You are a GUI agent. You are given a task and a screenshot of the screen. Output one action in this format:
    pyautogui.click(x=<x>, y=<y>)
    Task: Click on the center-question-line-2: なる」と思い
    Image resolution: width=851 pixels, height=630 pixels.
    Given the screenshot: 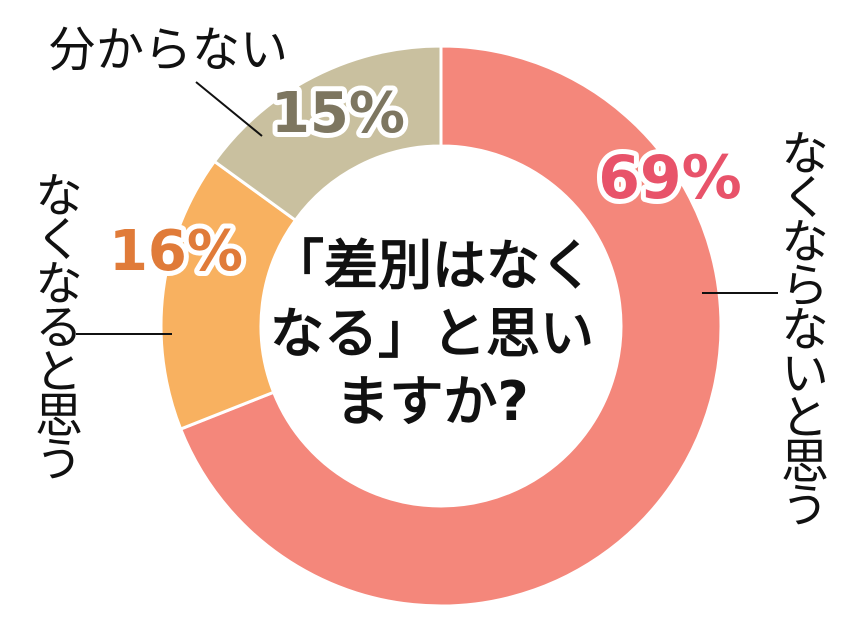 What is the action you would take?
    pyautogui.click(x=432, y=333)
    